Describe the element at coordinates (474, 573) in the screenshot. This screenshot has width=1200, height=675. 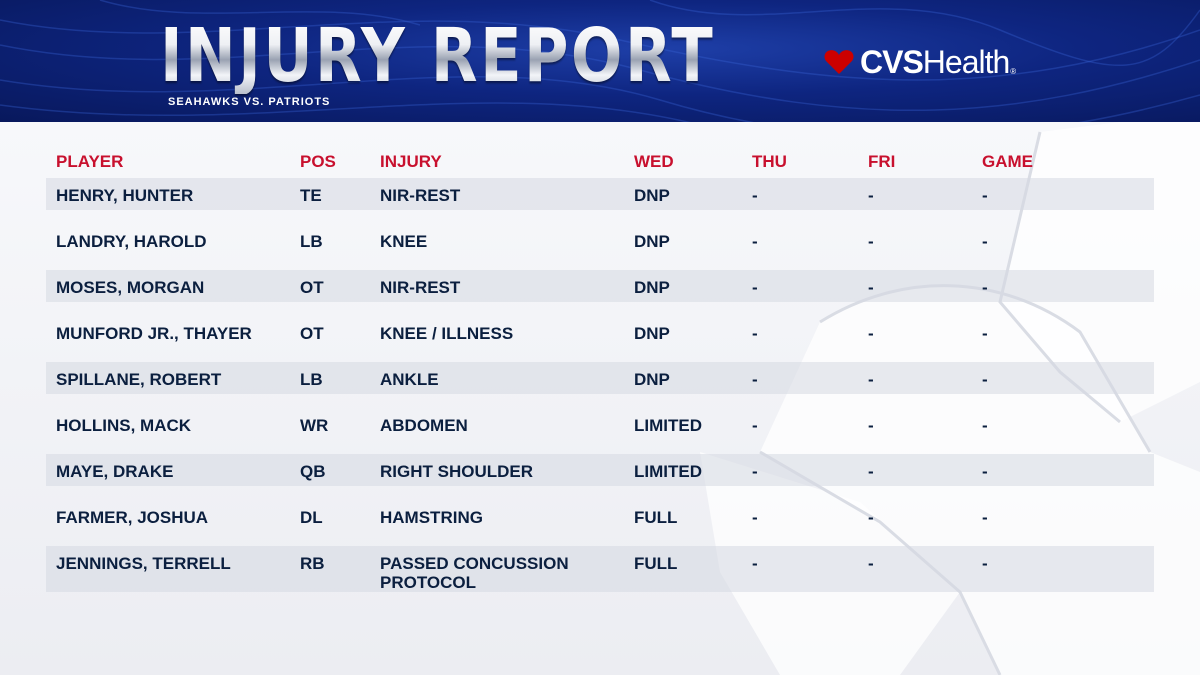
I see `injury-description: PASSED CONCUSSION PROTOCOL` at that location.